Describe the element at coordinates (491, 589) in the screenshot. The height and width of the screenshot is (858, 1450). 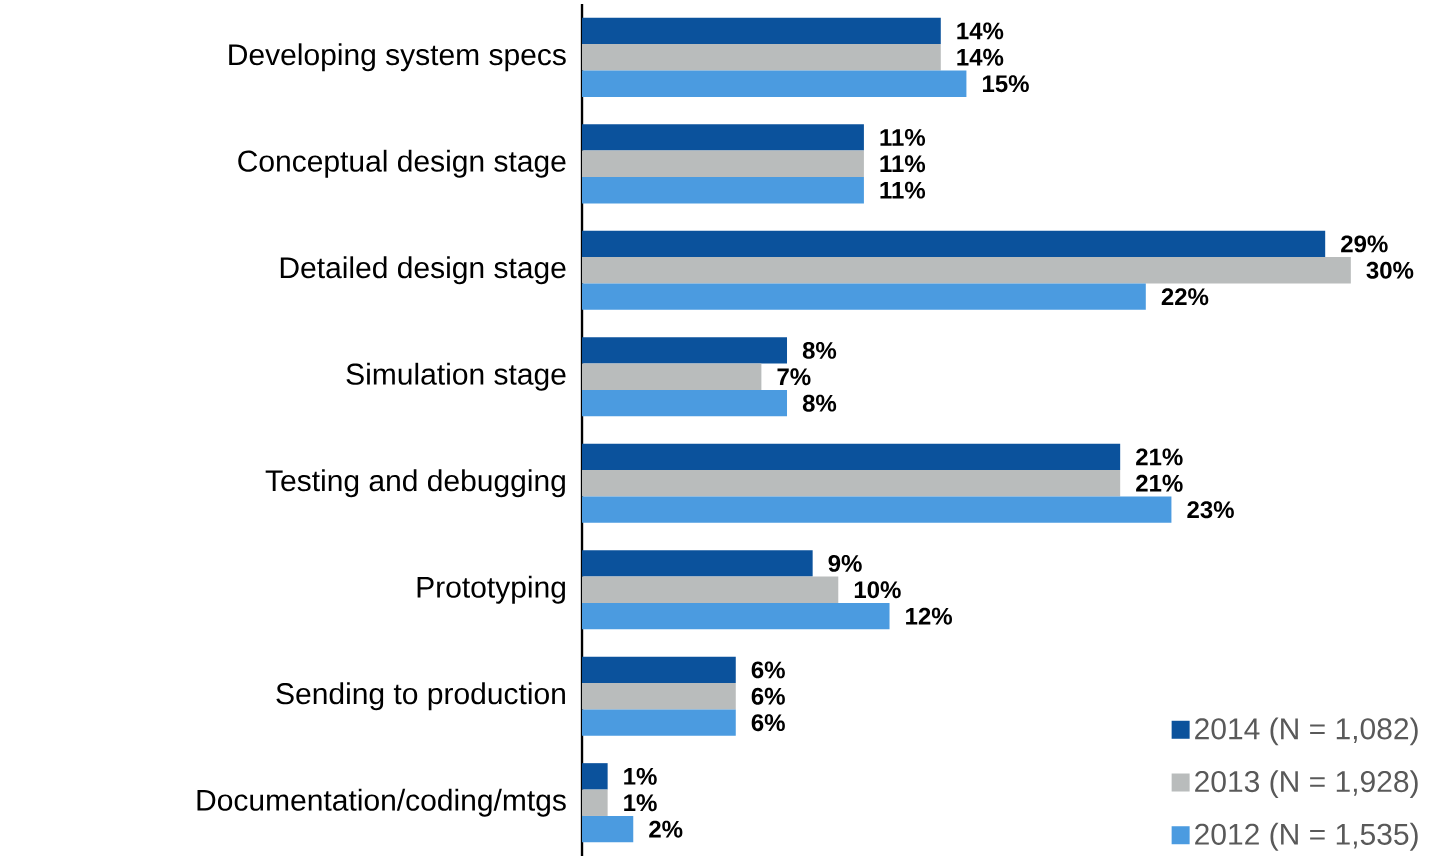
I see `y-tick-label: Prototyping` at that location.